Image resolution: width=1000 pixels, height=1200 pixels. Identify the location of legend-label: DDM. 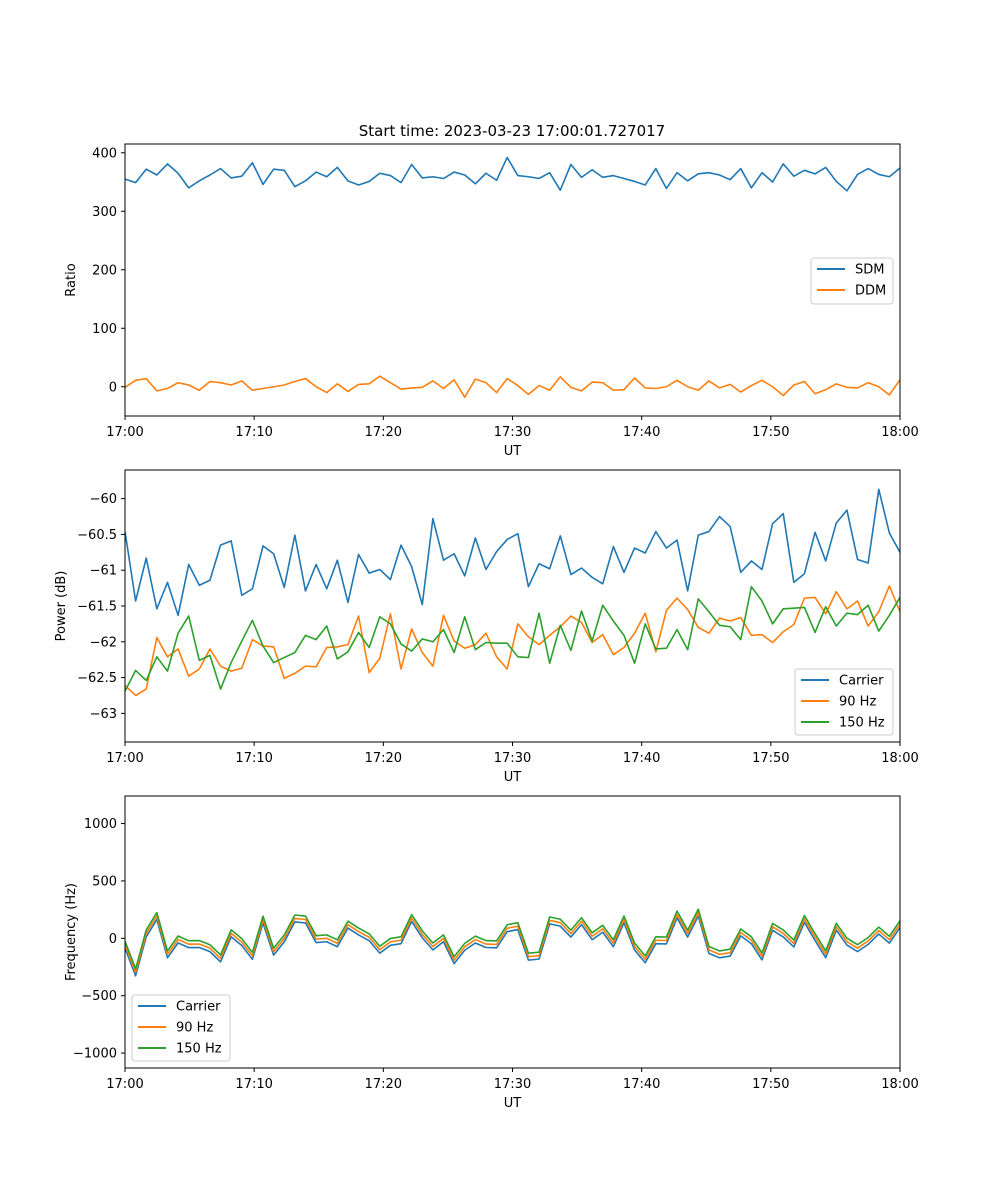
(870, 291).